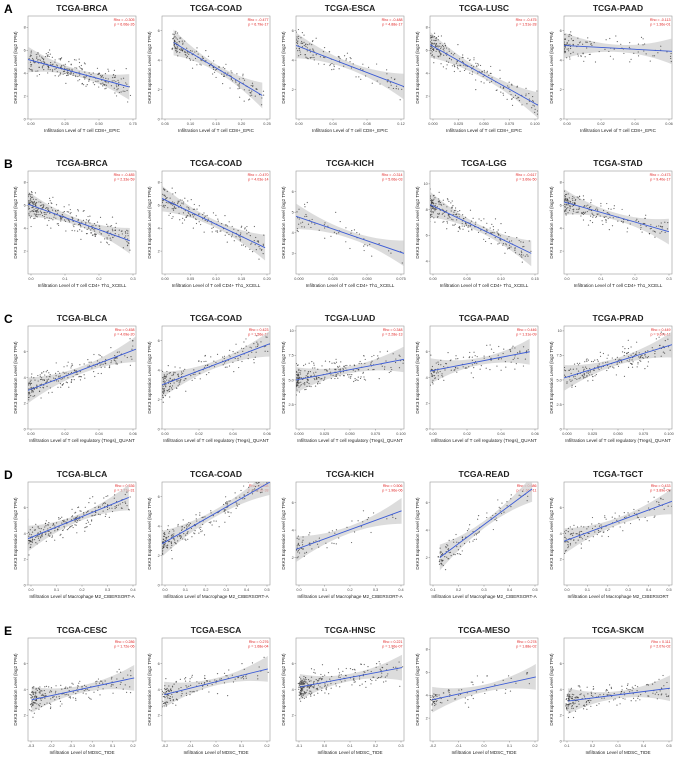 Image resolution: width=685 pixels, height=771 pixels. I want to click on y-tick-label: 4, so click(25, 690).